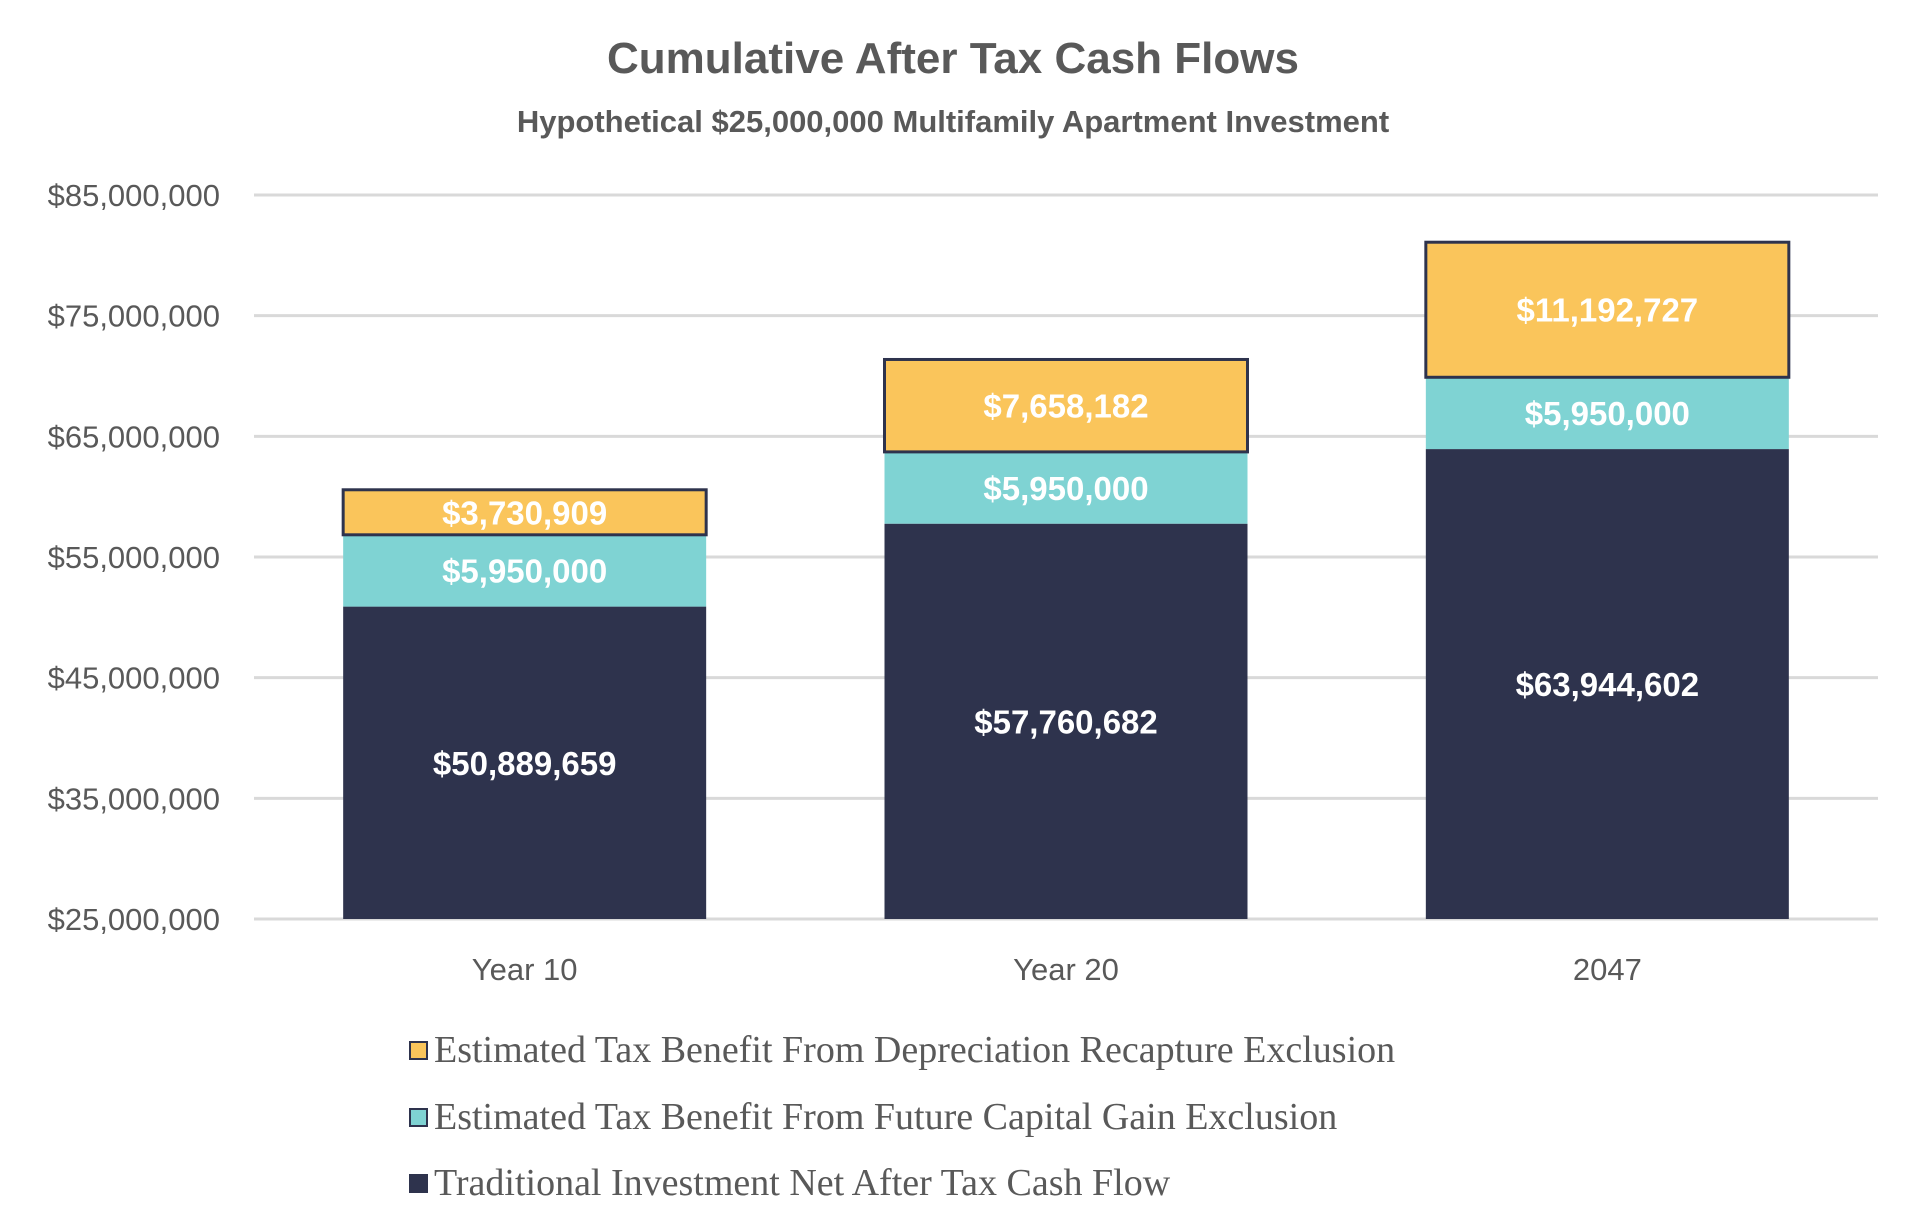  What do you see at coordinates (953, 58) in the screenshot?
I see `chart-title: Cumulative After Tax Cash Flows` at bounding box center [953, 58].